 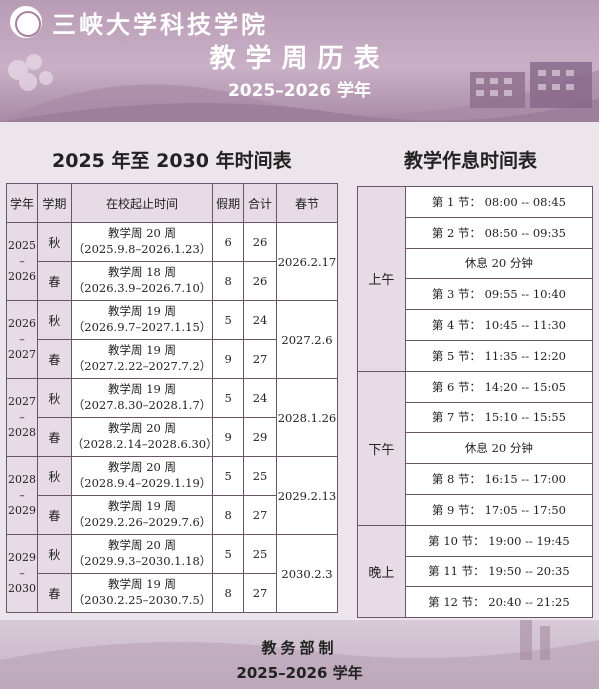 I want to click on term-period-cell: 教学周 20 周（2028.2.14–2028.6.30）, so click(x=144, y=437).